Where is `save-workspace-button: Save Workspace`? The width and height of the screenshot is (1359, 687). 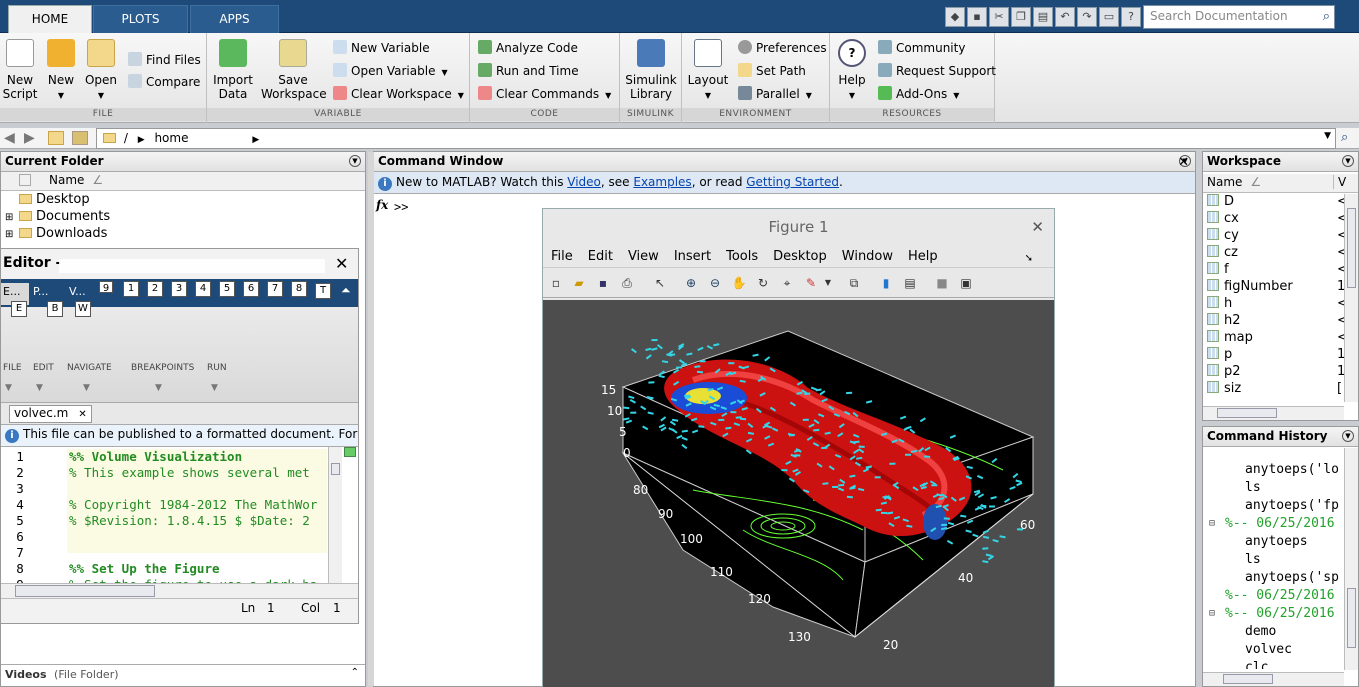 save-workspace-button: Save Workspace is located at coordinates (294, 69).